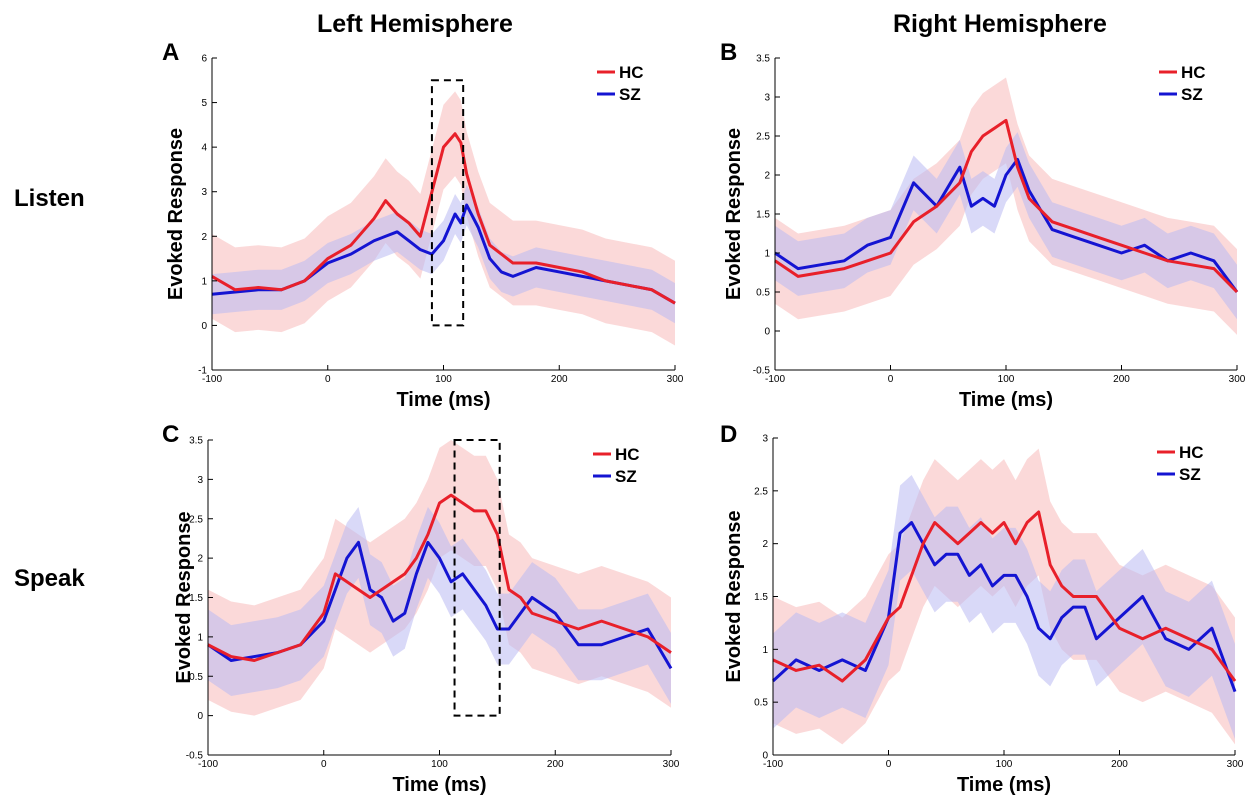 Image resolution: width=1247 pixels, height=803 pixels. Describe the element at coordinates (170, 434) in the screenshot. I see `panel-letter: C` at that location.